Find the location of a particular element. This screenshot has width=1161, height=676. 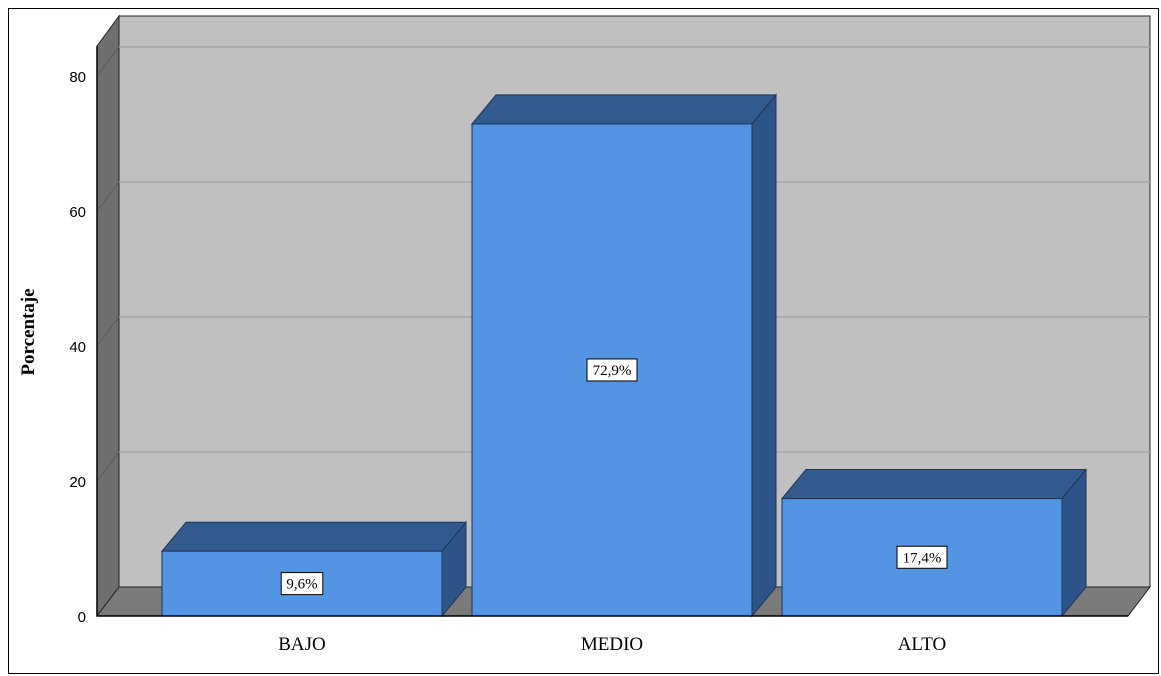

side-wall is located at coordinates (108, 316).